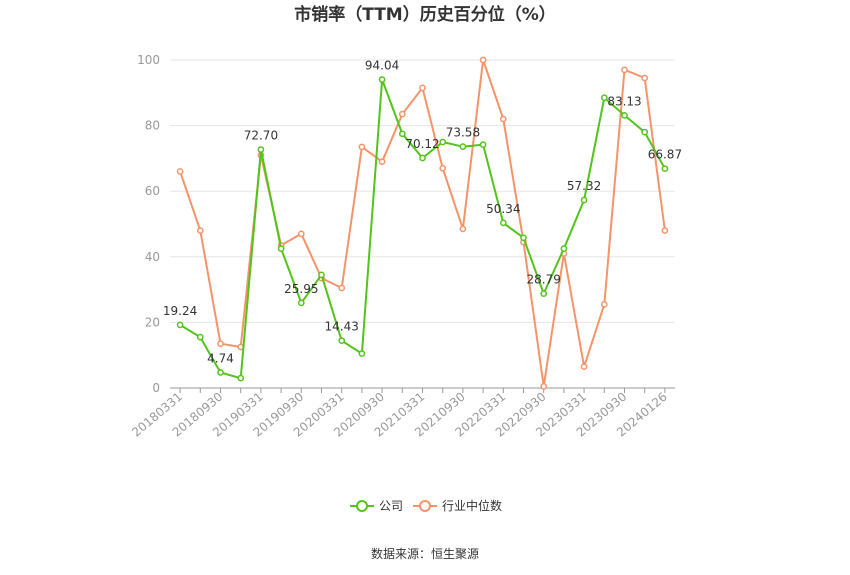 This screenshot has width=850, height=575. Describe the element at coordinates (425, 553) in the screenshot. I see `source-note: 数据来源：恒生聚源` at that location.